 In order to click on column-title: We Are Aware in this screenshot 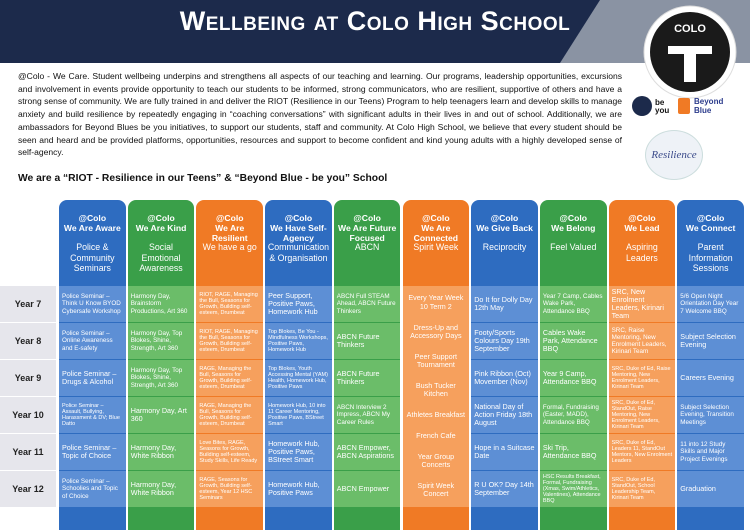, I will do `click(92, 228)`.